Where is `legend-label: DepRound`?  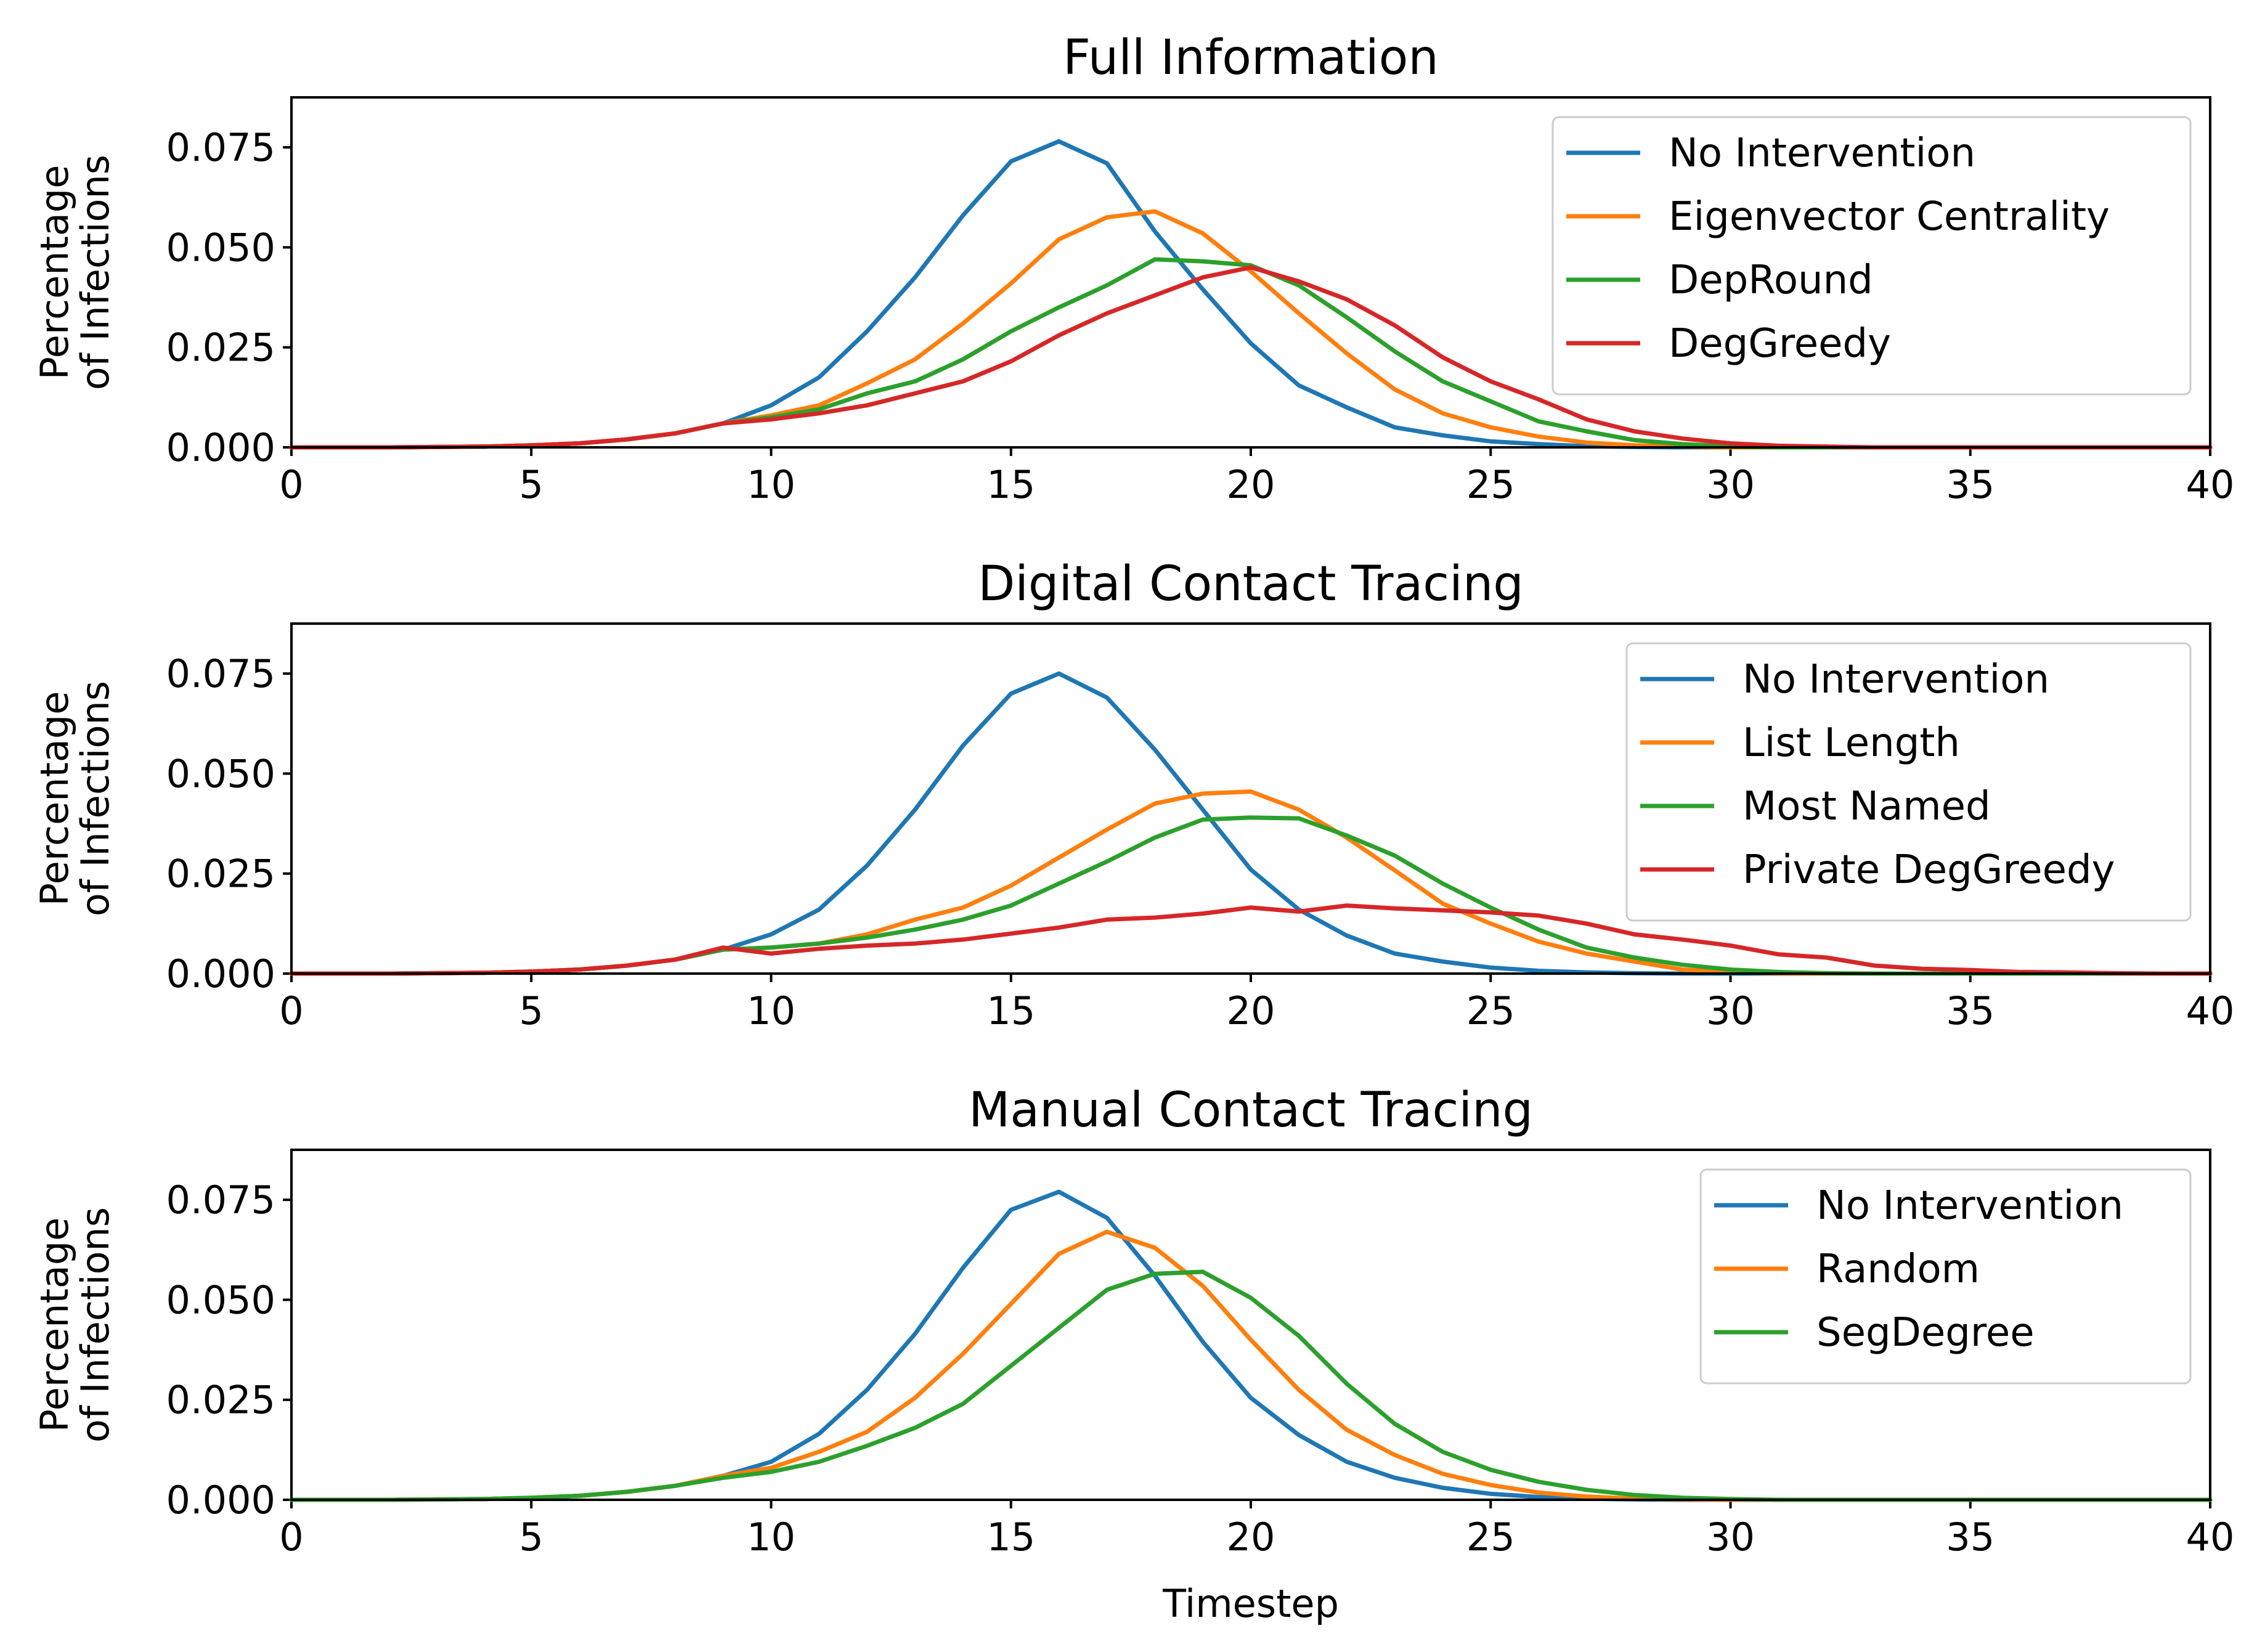
legend-label: DepRound is located at coordinates (1771, 280).